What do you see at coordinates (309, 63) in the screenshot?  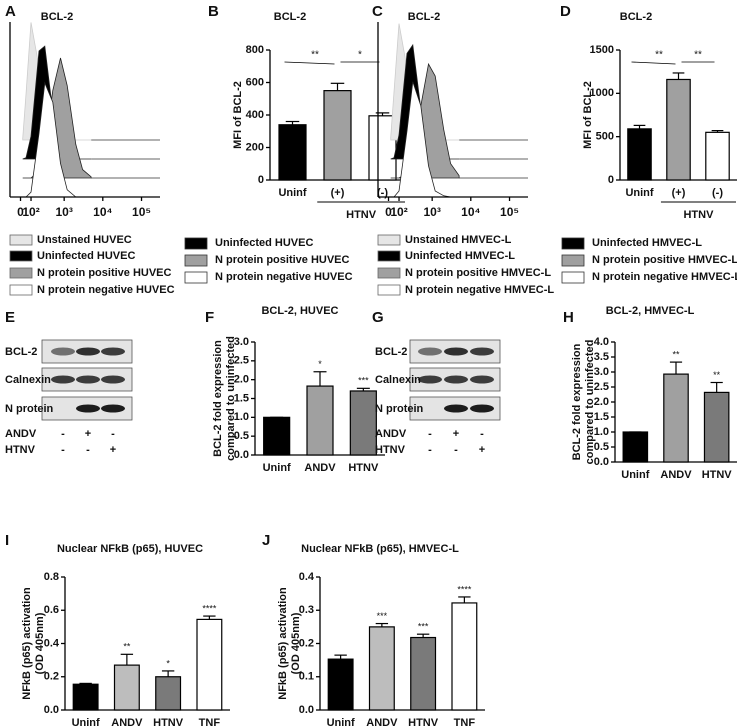 I see `significance-bracket` at bounding box center [309, 63].